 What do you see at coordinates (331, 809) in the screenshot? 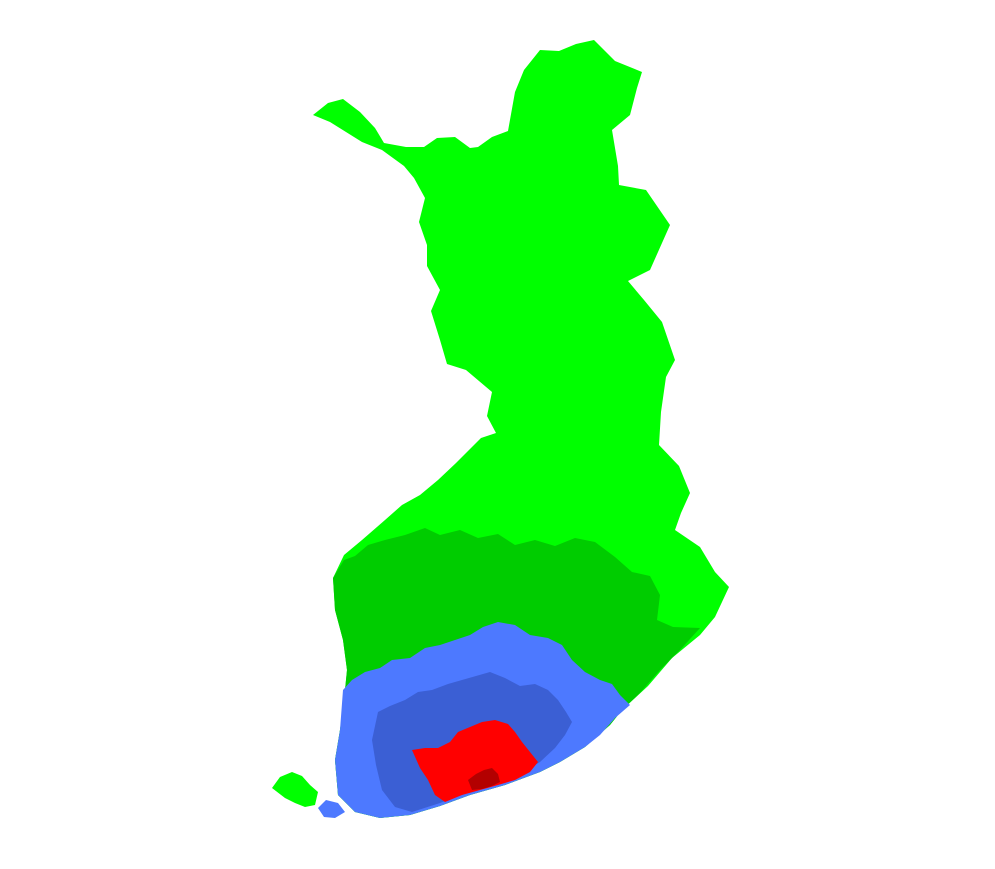
I see `zone-third-islands` at bounding box center [331, 809].